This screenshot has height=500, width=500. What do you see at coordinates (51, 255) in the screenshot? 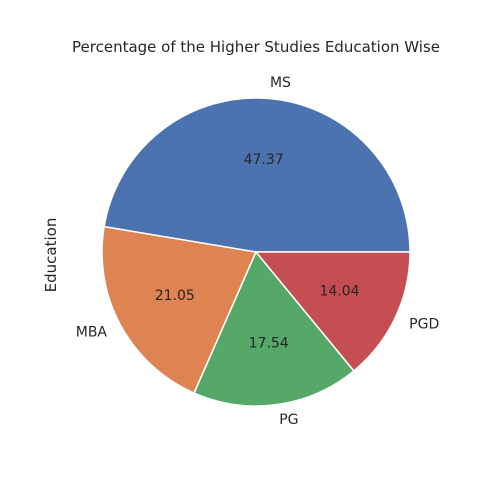
I see `y-axis-label: Education` at bounding box center [51, 255].